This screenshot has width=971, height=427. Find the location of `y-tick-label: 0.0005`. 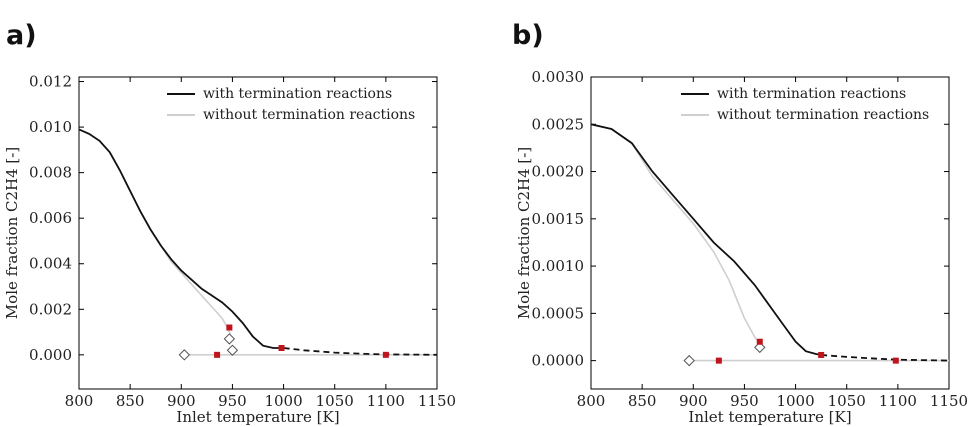

y-tick-label: 0.0005 is located at coordinates (558, 313).